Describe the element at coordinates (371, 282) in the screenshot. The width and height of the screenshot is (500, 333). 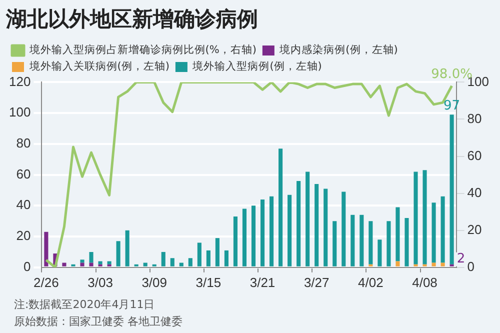
I see `x-tick-label: 4/02` at that location.